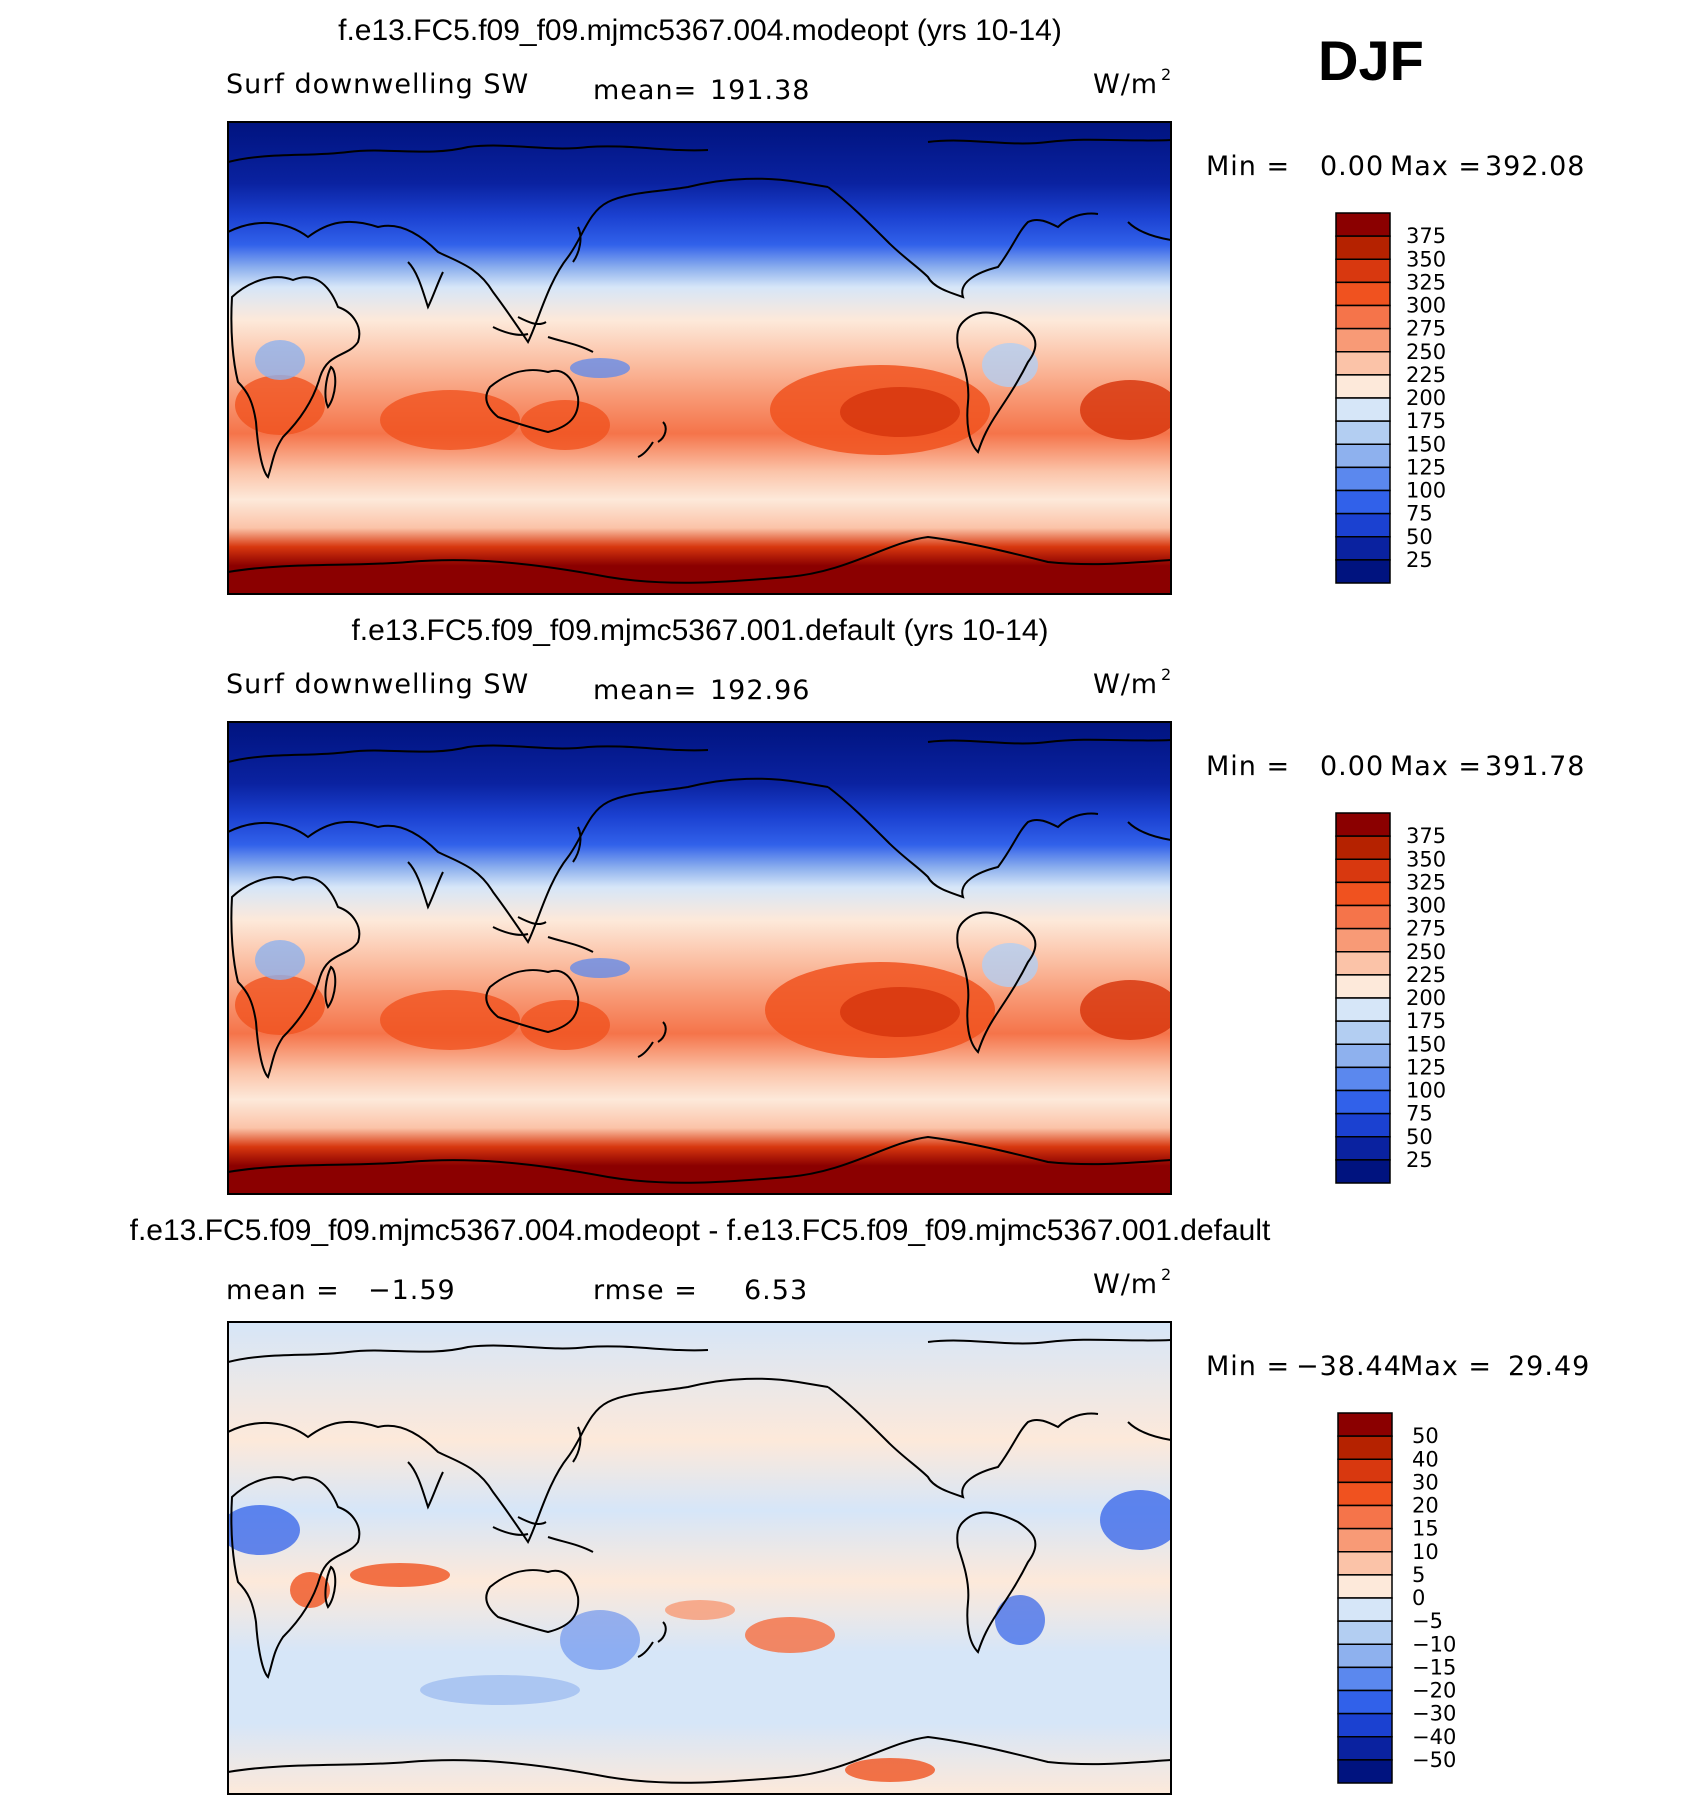  Describe the element at coordinates (1425, 1506) in the screenshot. I see `colorbar-tick-label: 20` at that location.